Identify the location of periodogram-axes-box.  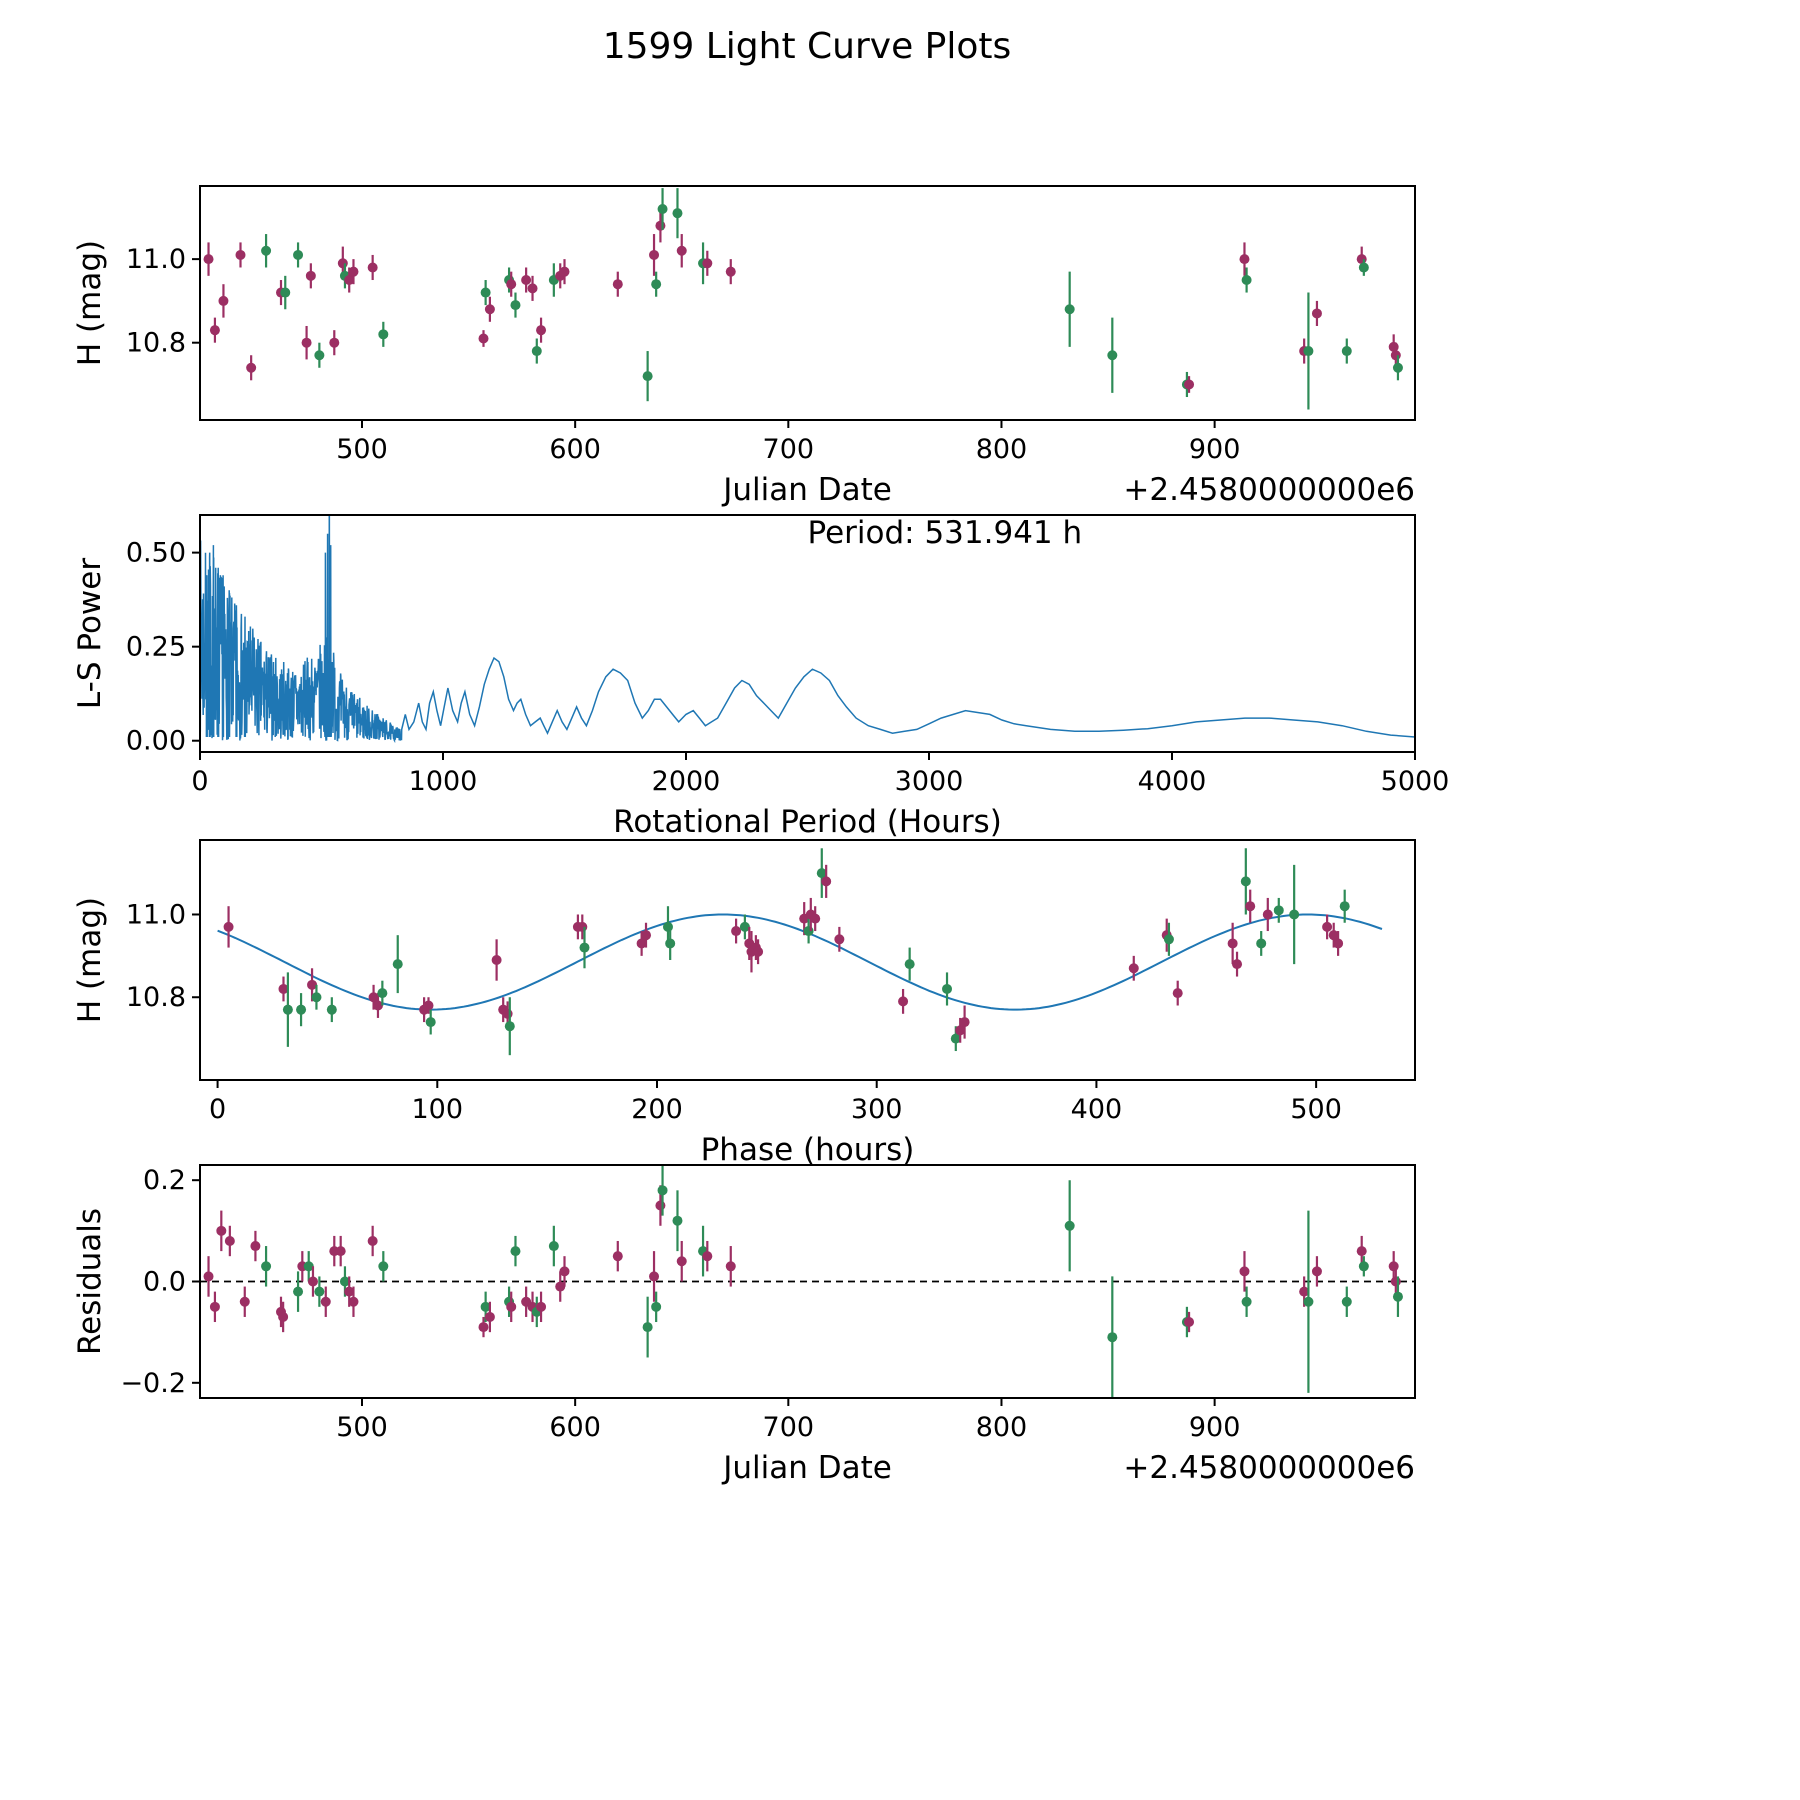
(807, 633).